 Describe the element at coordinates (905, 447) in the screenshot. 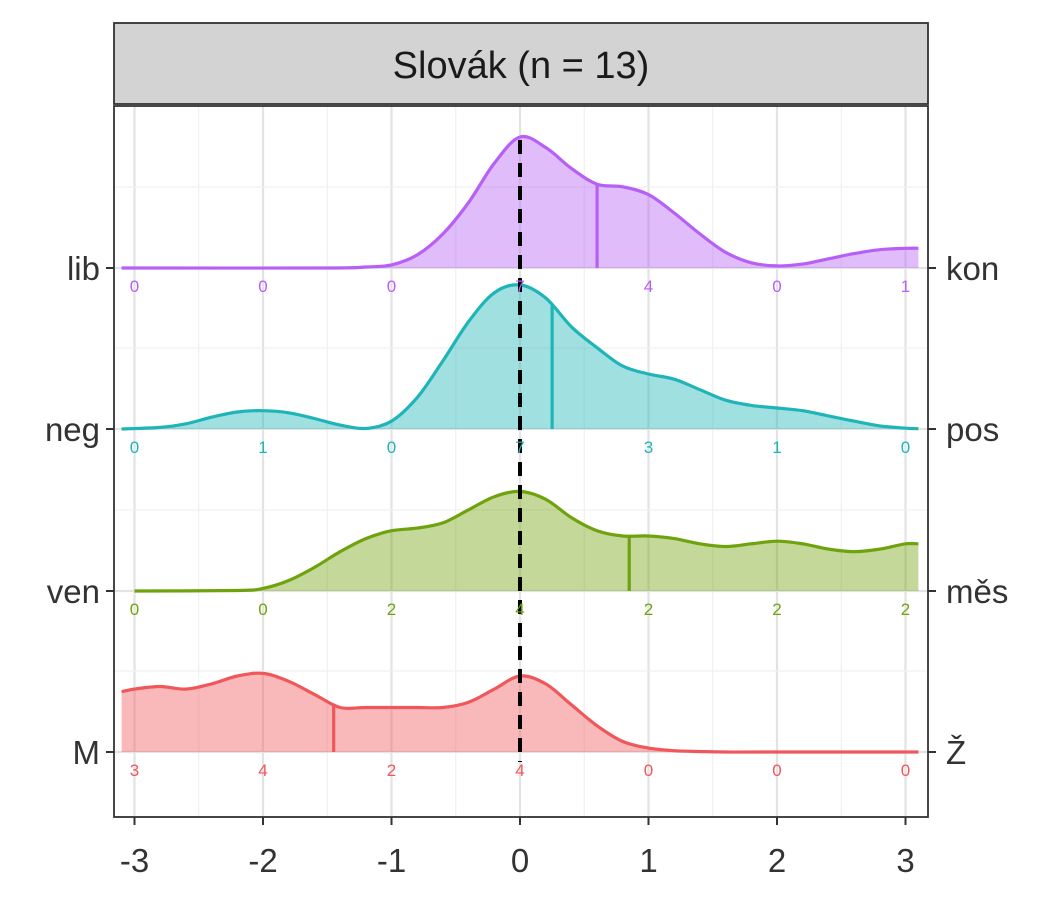

I see `count-label-neg-6: 0` at that location.